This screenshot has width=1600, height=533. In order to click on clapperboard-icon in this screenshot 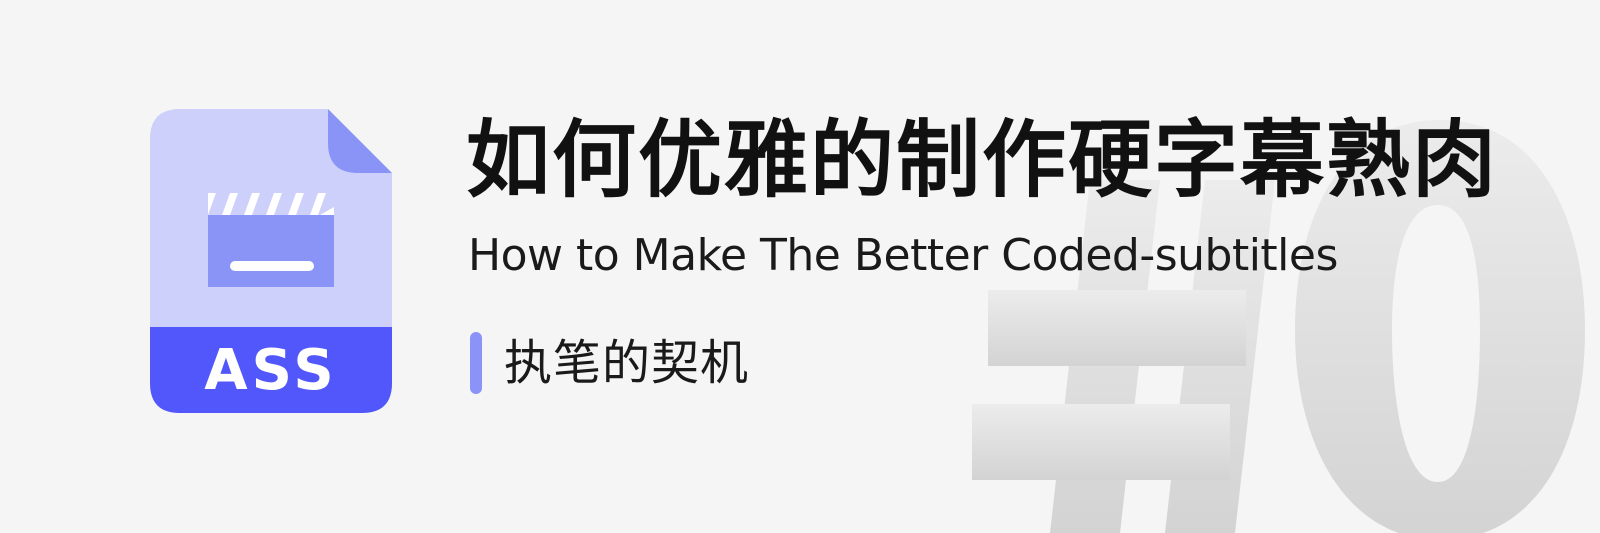, I will do `click(271, 240)`.